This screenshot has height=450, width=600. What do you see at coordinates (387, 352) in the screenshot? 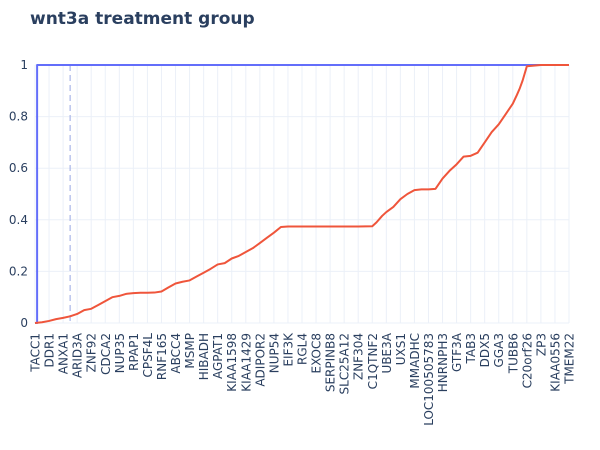
I see `x-tick-label: UBE3A` at bounding box center [387, 352].